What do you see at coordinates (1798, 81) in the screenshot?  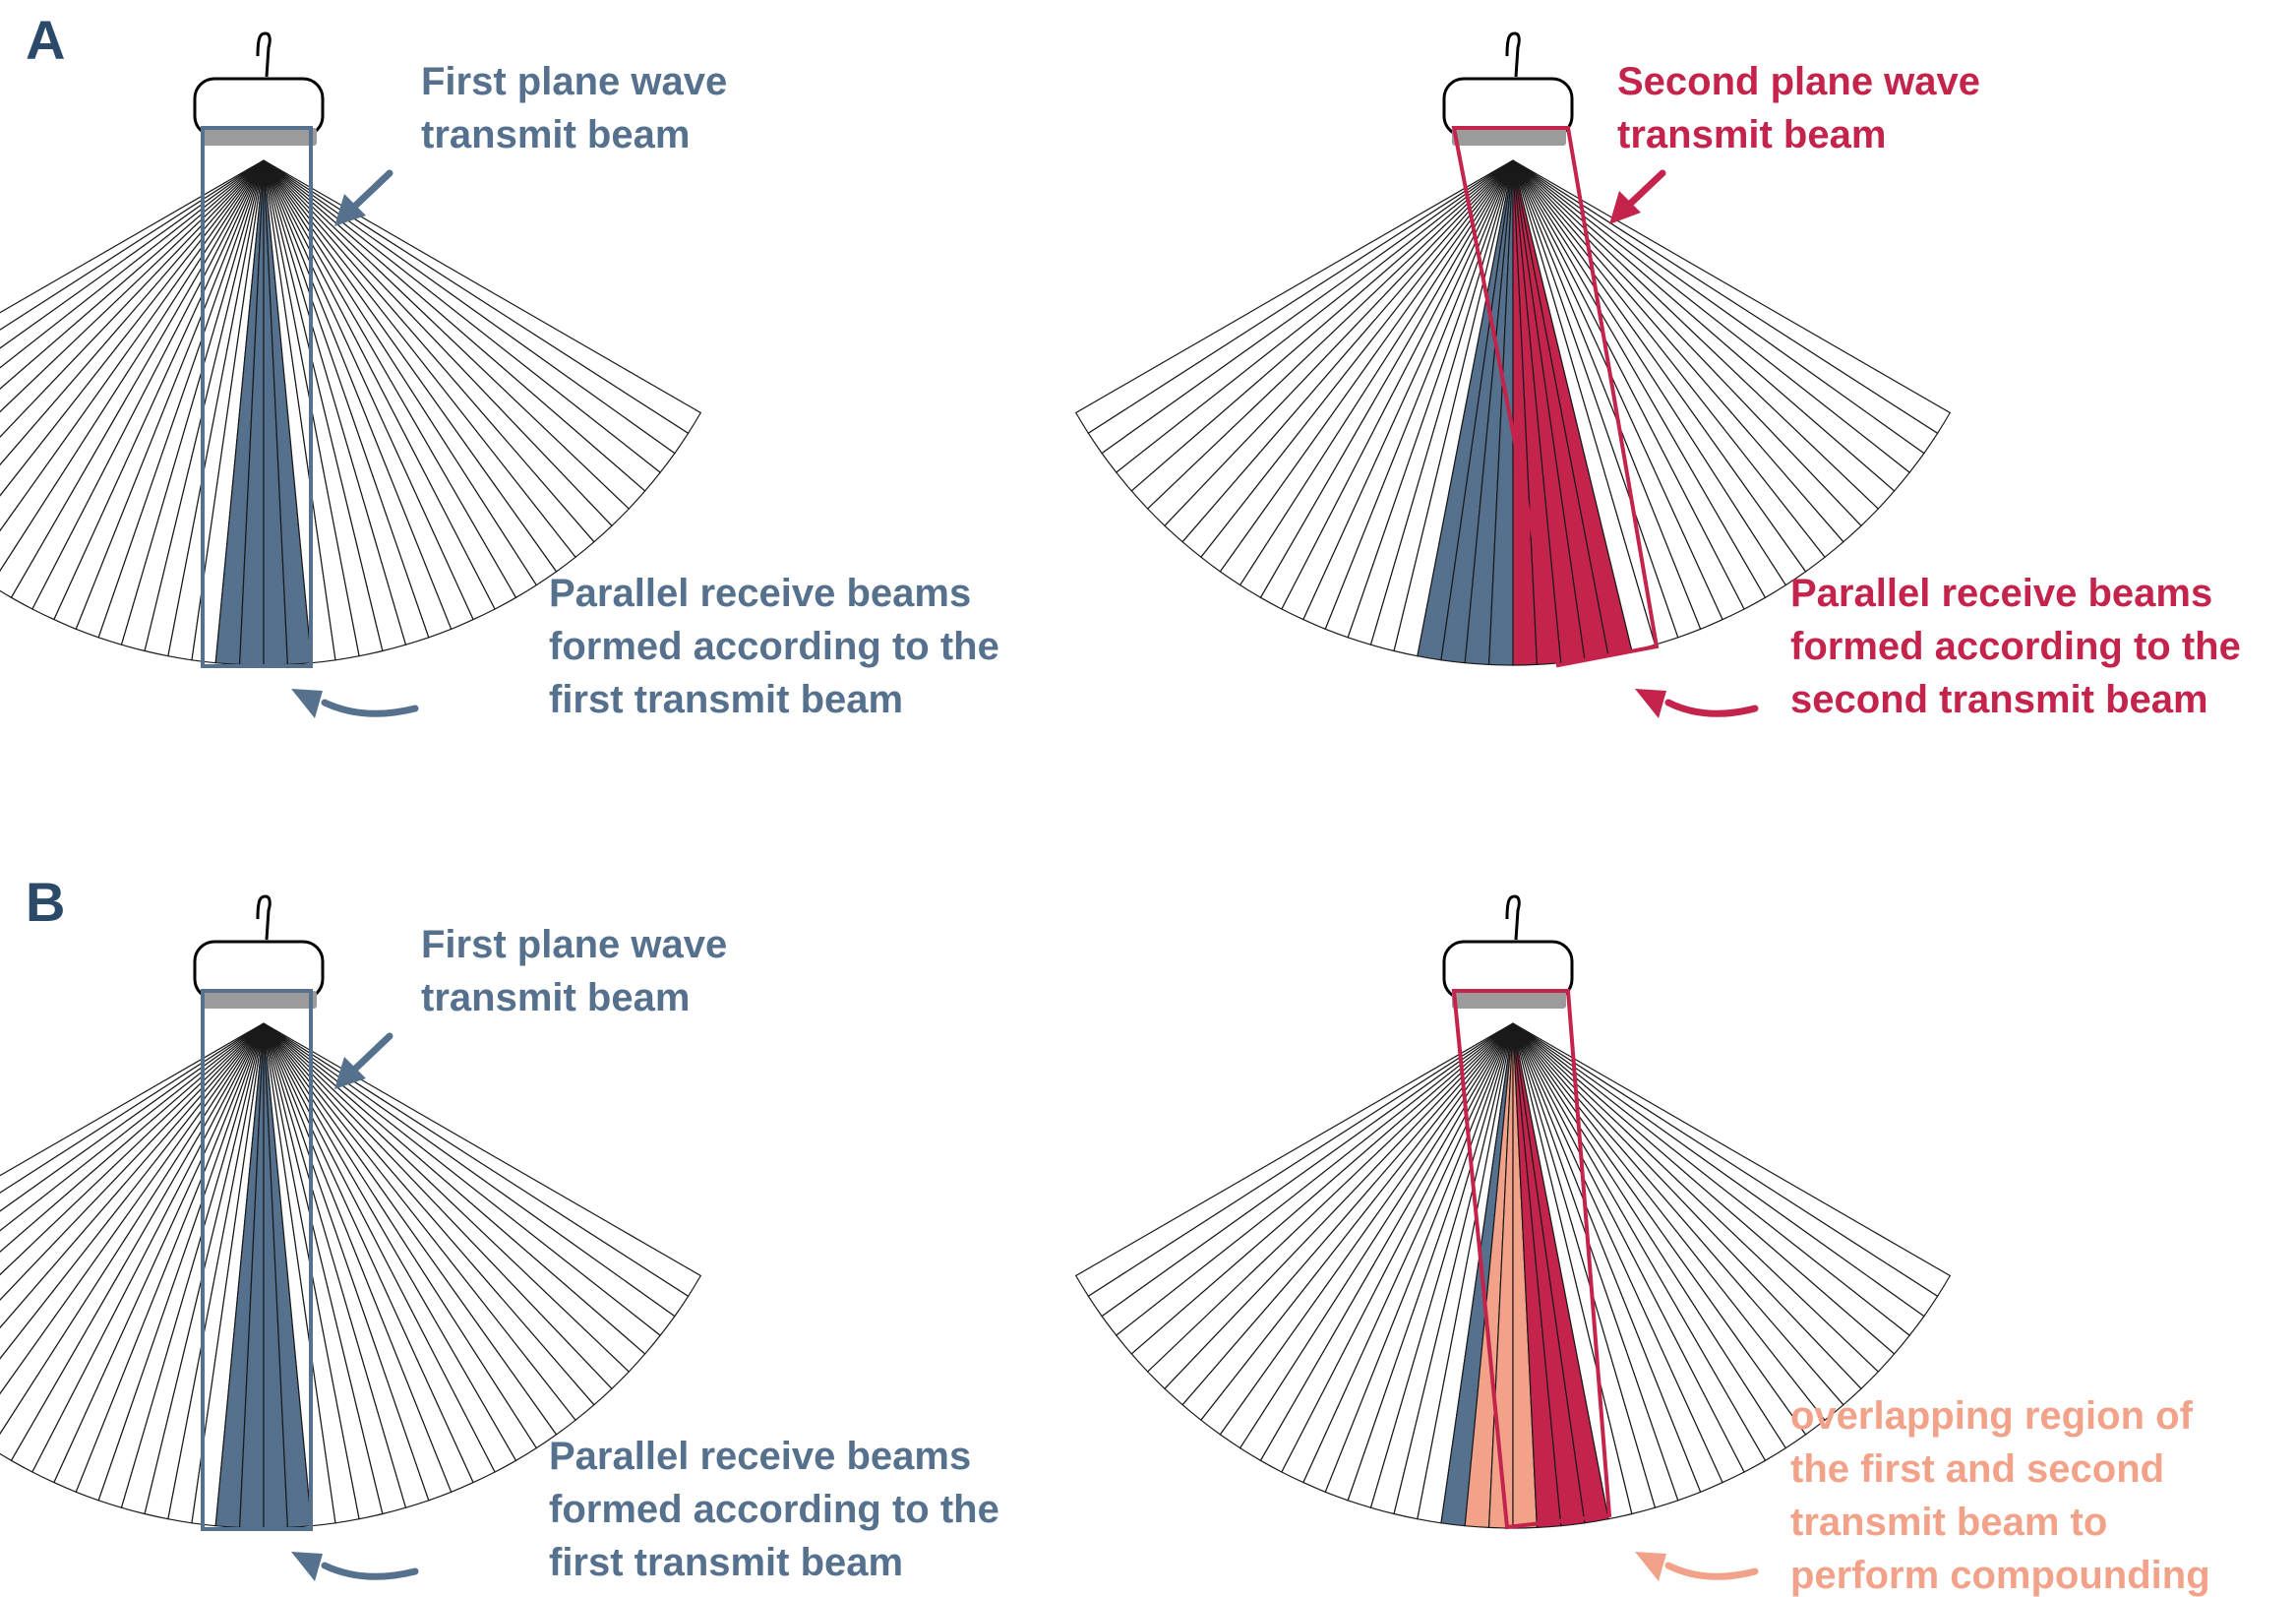 I see `label-line: Second plane wave` at bounding box center [1798, 81].